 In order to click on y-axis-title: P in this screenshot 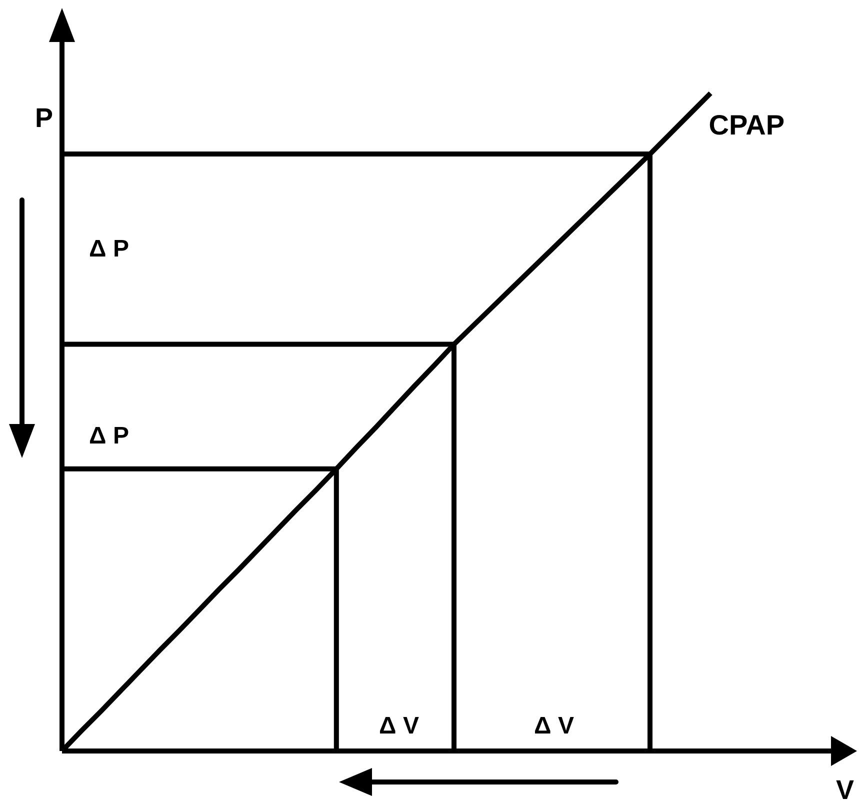, I will do `click(44, 118)`.